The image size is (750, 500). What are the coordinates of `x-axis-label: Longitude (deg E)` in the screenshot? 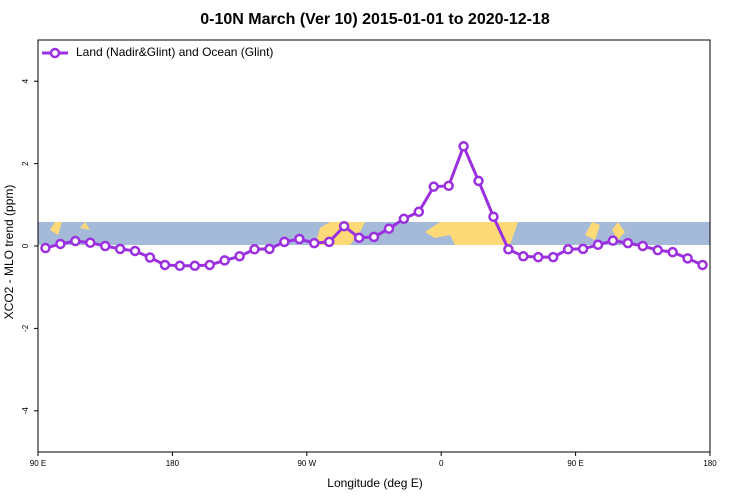 It's located at (374, 483).